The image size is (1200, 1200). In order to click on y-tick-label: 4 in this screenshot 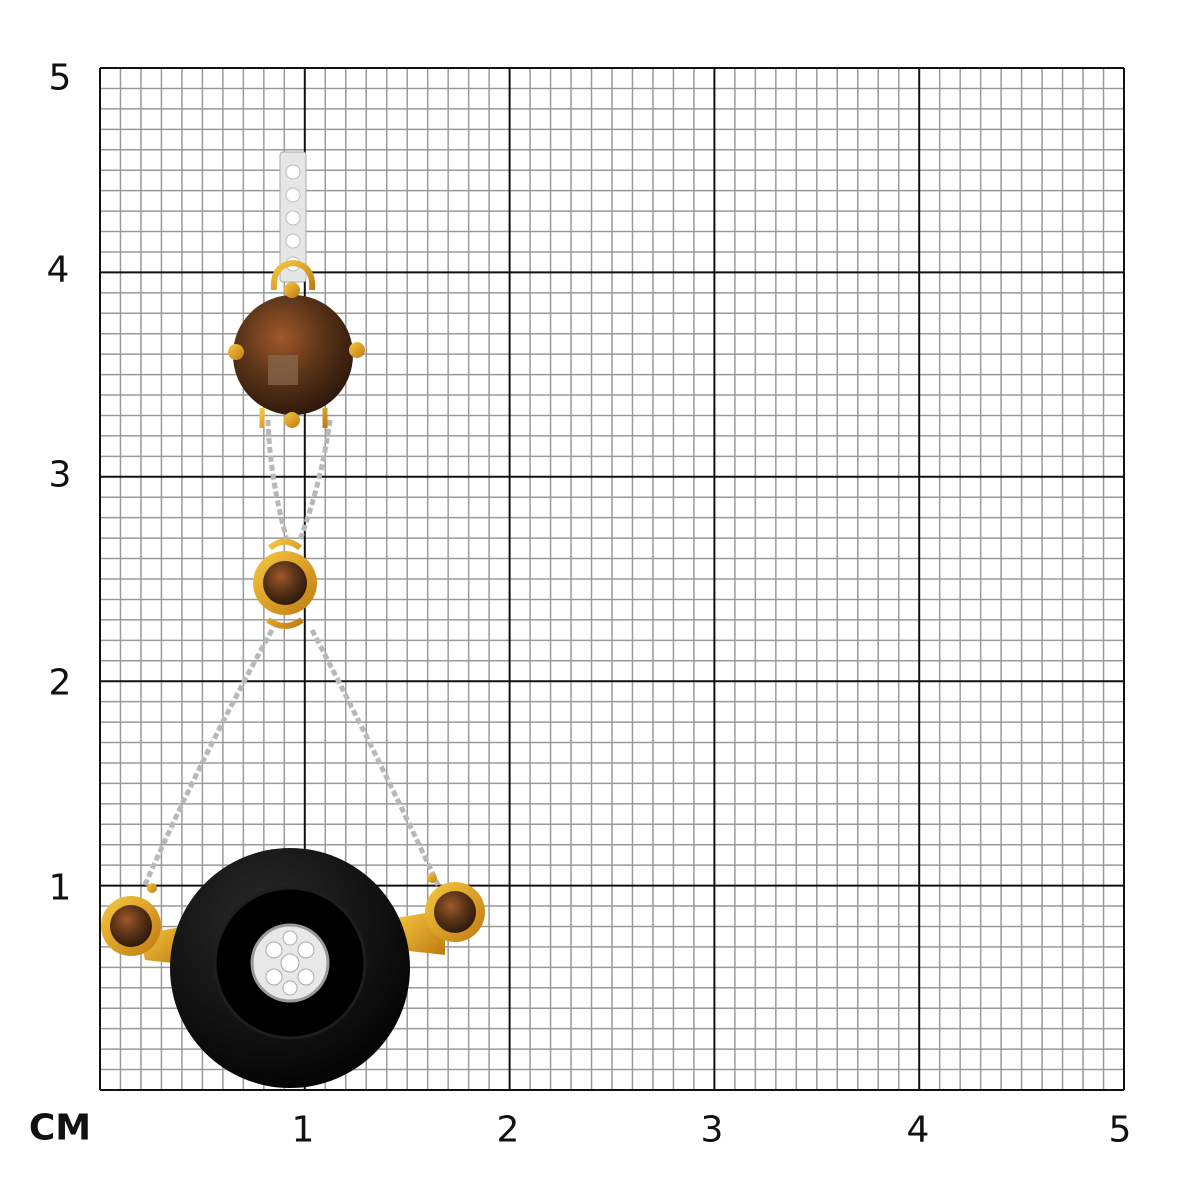, I will do `click(58, 270)`.